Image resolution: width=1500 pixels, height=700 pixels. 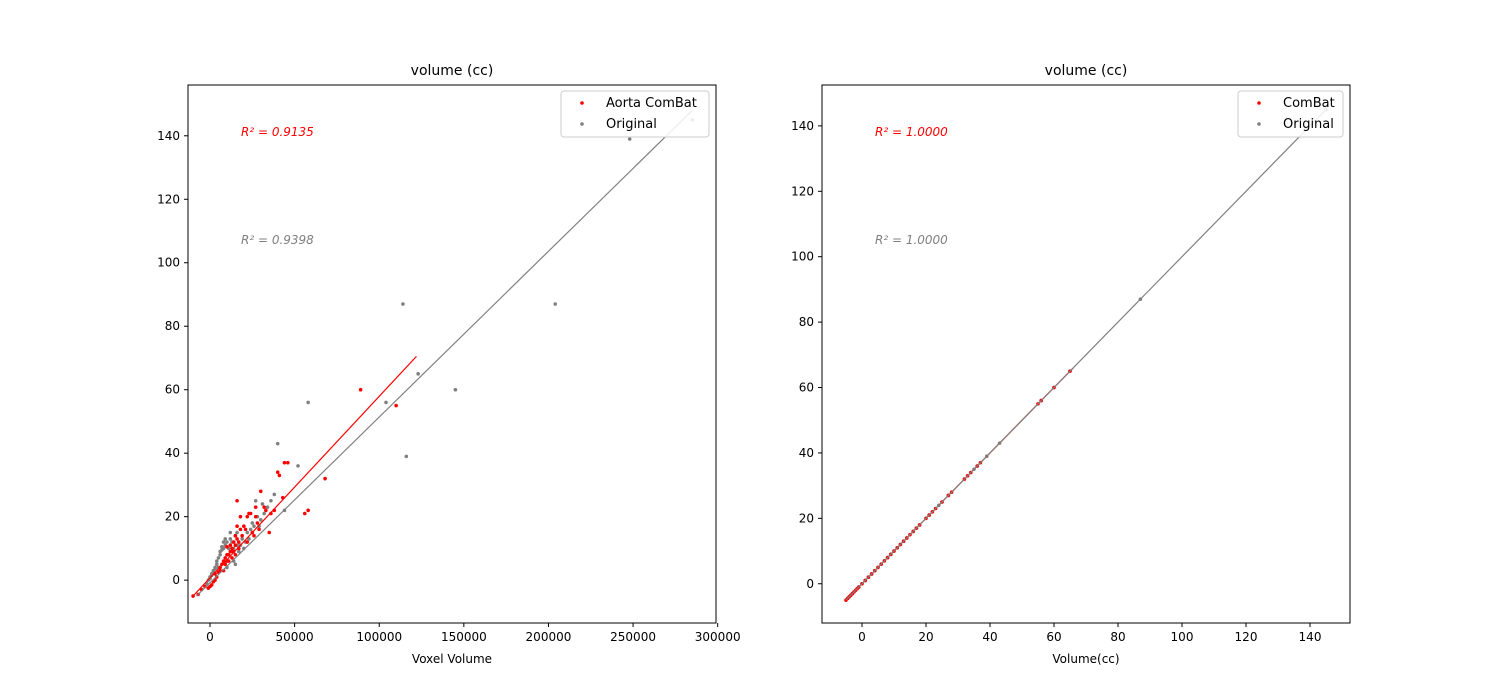 What do you see at coordinates (304, 476) in the screenshot?
I see `left-fit-line-aorta-combat` at bounding box center [304, 476].